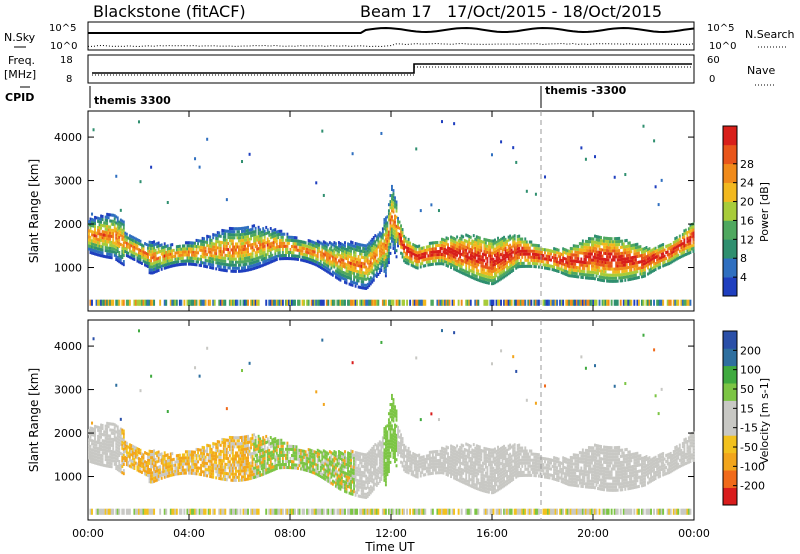 This screenshot has width=800, height=554. Describe the element at coordinates (249, 154) in the screenshot. I see `power-scatter-cell` at that location.